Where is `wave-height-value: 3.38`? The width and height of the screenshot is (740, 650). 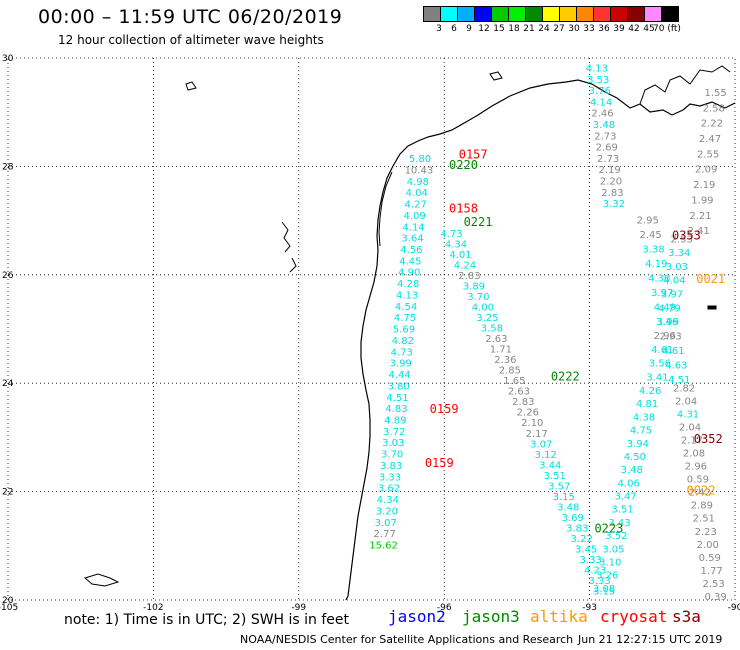 wave-height-value: 3.38 is located at coordinates (653, 249).